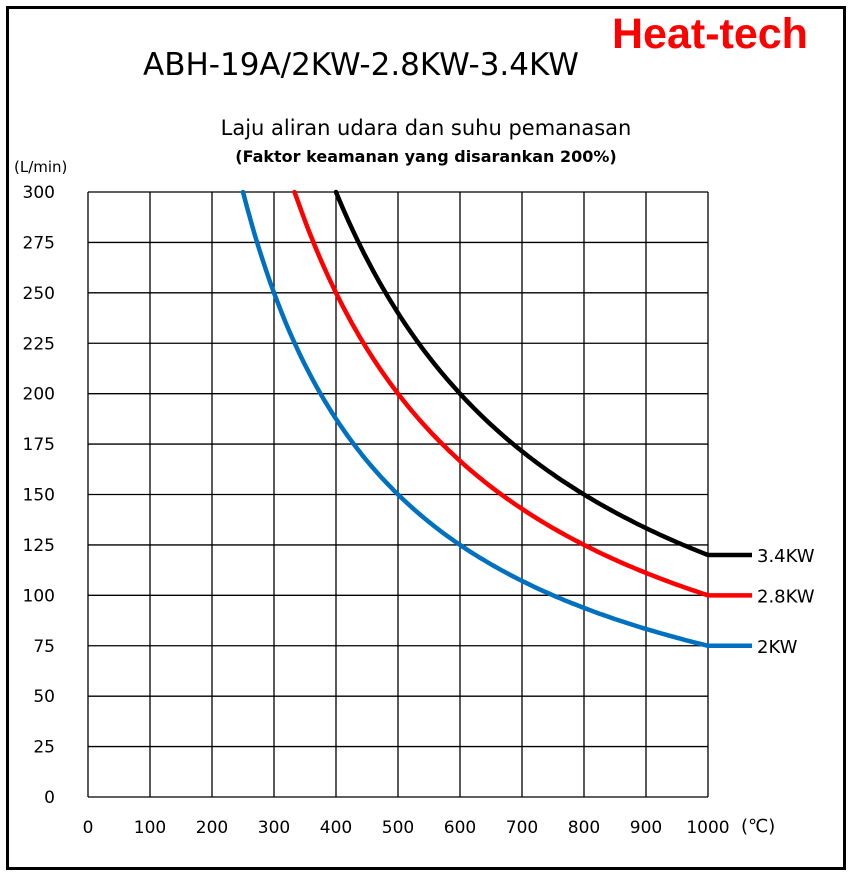 Image resolution: width=852 pixels, height=876 pixels. I want to click on x-tick-label: 1000, so click(707, 828).